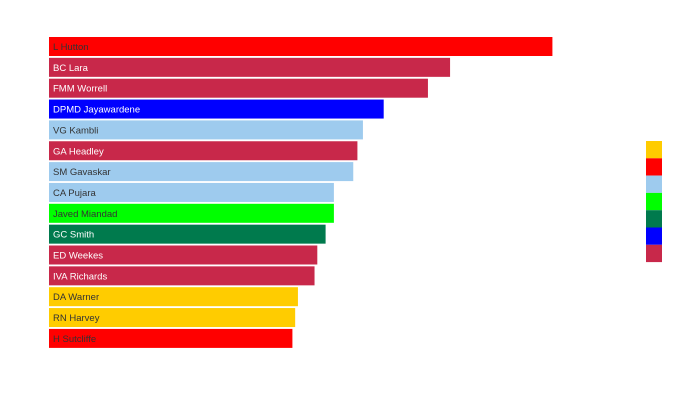 This screenshot has width=700, height=400. What do you see at coordinates (71, 47) in the screenshot?
I see `bar-label: L Hutton` at bounding box center [71, 47].